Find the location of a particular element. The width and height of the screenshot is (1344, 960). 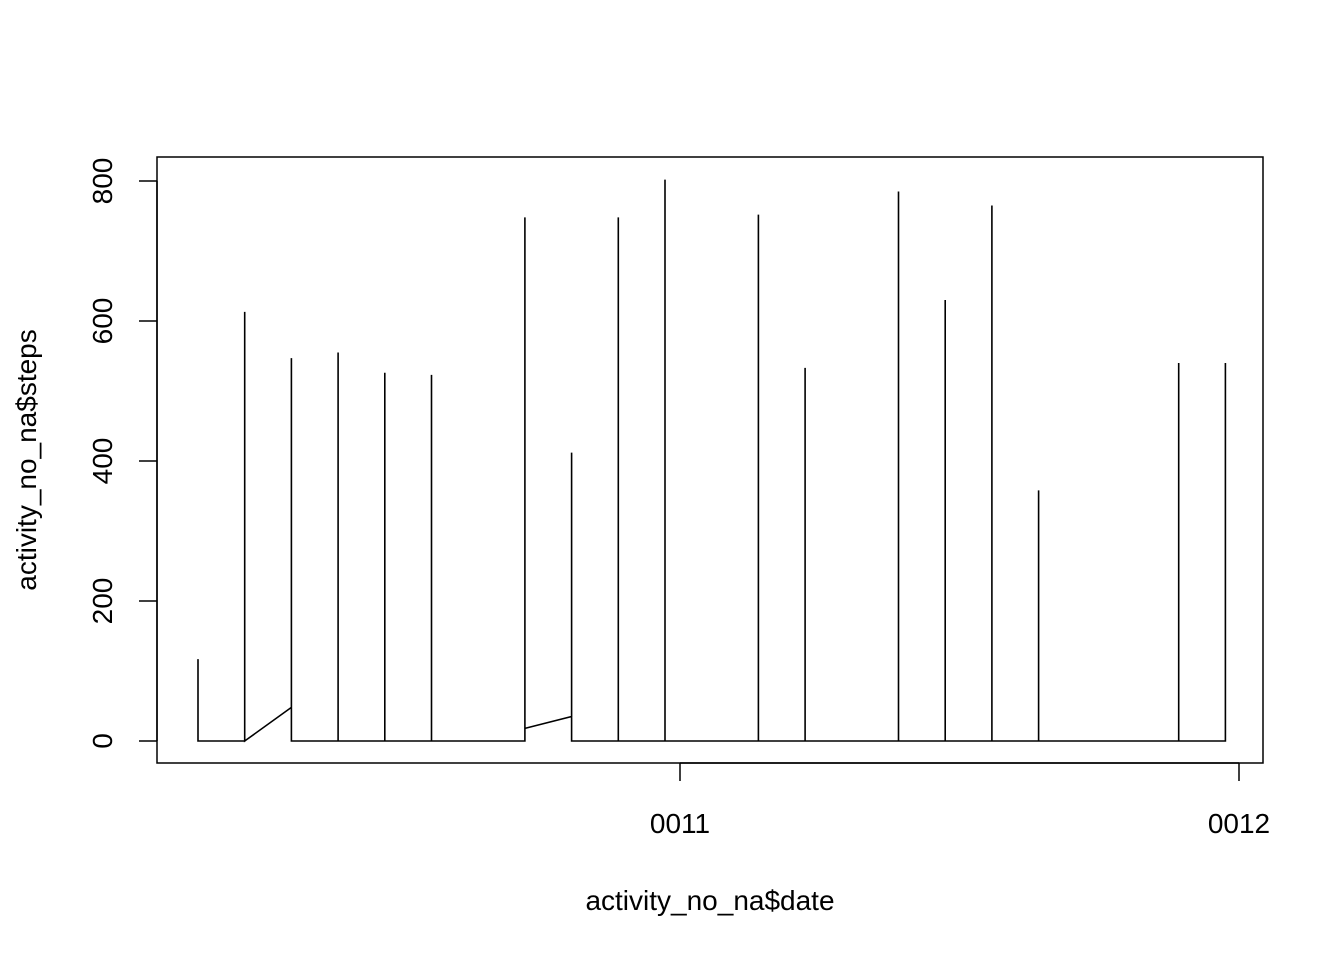

y-axis: 0 200 400 600 800 is located at coordinates (122, 453).